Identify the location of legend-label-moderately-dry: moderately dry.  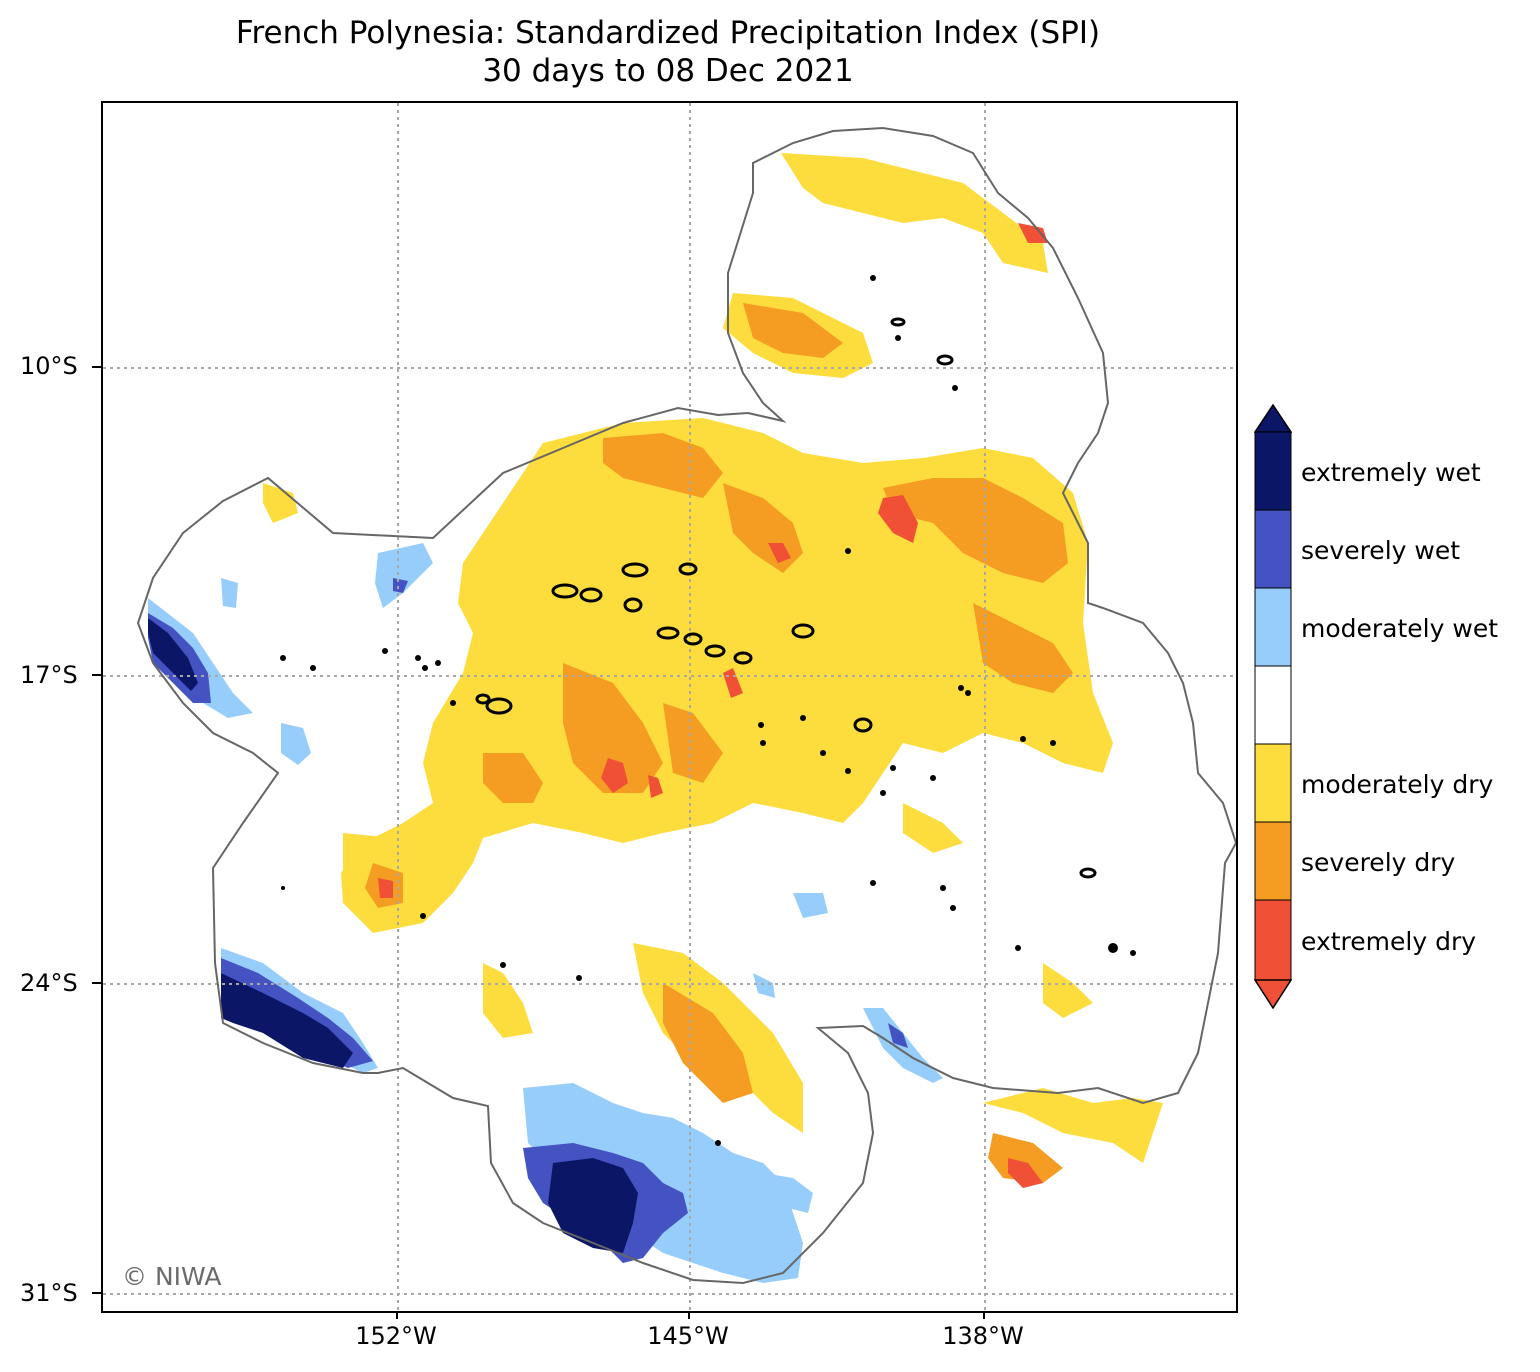
(1397, 784).